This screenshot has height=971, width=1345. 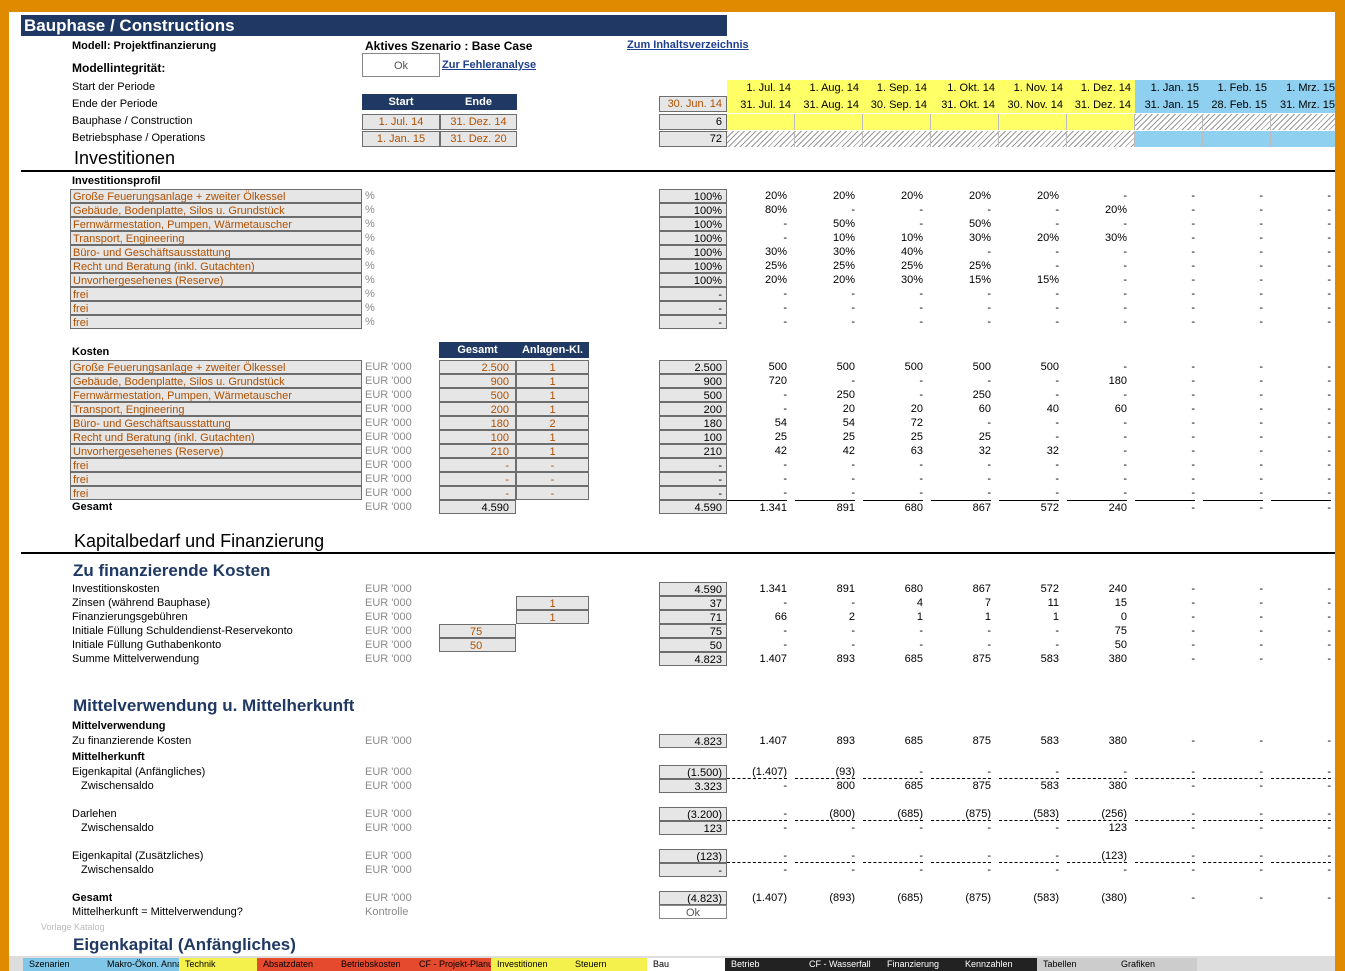 What do you see at coordinates (376, 964) in the screenshot?
I see `sheet-tab: Betriebskosten` at bounding box center [376, 964].